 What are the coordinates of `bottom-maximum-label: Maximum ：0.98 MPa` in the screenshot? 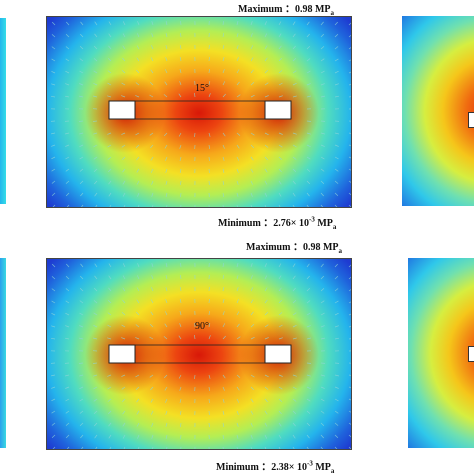 It's located at (294, 246).